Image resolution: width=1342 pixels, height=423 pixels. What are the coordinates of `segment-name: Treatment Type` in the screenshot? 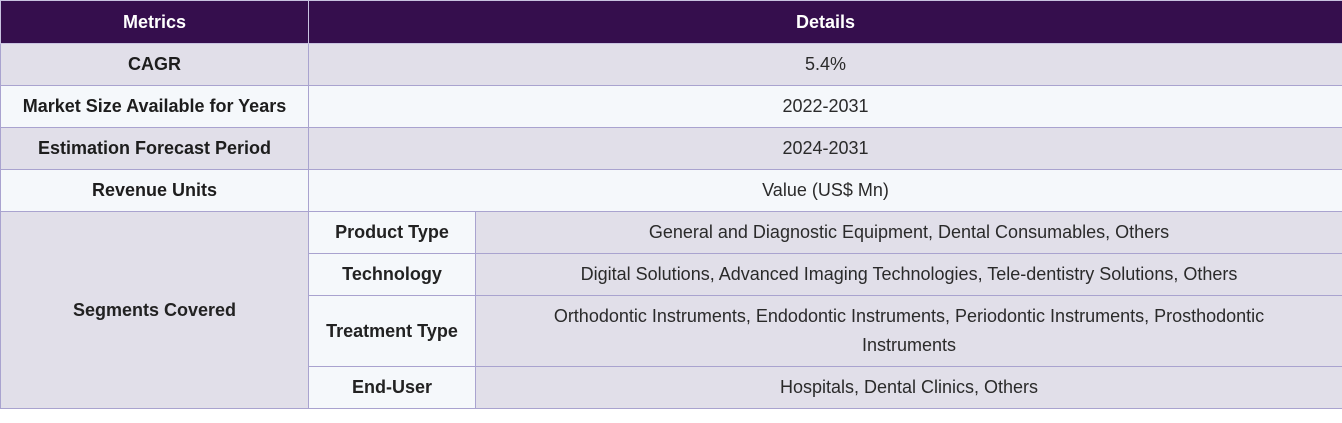 It's located at (392, 331).